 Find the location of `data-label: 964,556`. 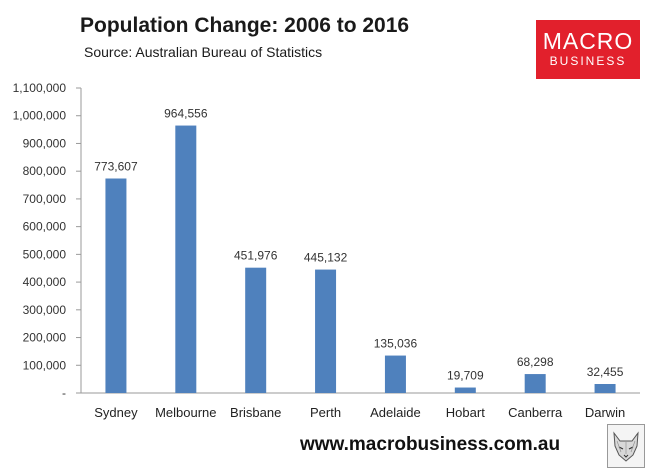

data-label: 964,556 is located at coordinates (186, 114).